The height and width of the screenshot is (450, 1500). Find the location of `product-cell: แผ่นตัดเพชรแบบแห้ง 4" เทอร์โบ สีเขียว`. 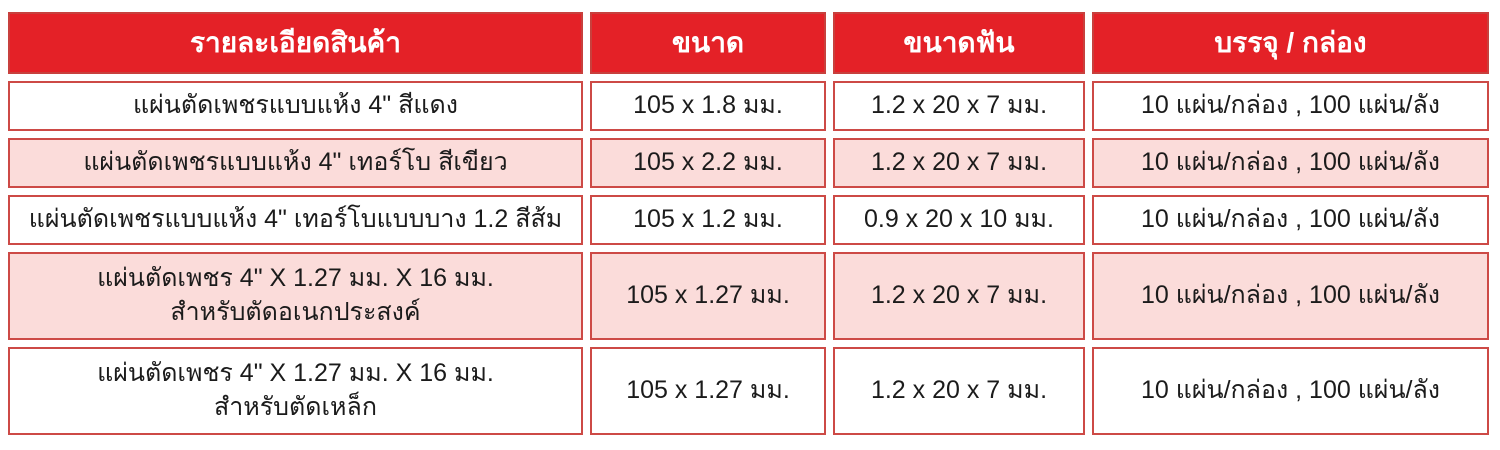

product-cell: แผ่นตัดเพชรแบบแห้ง 4" เทอร์โบ สีเขียว is located at coordinates (295, 163).